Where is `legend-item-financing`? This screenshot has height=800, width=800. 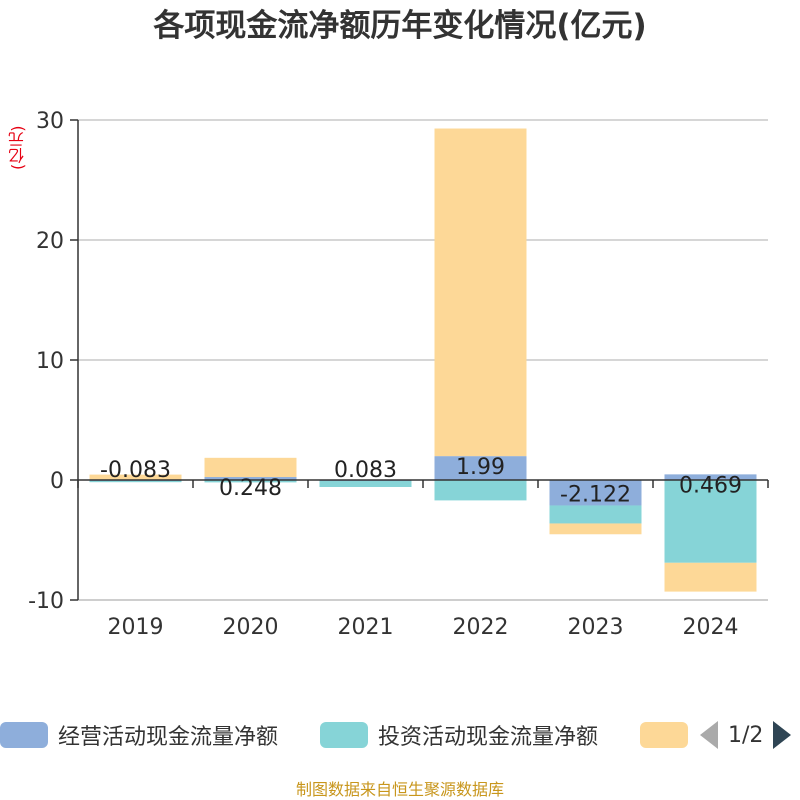
legend-item-financing is located at coordinates (664, 735).